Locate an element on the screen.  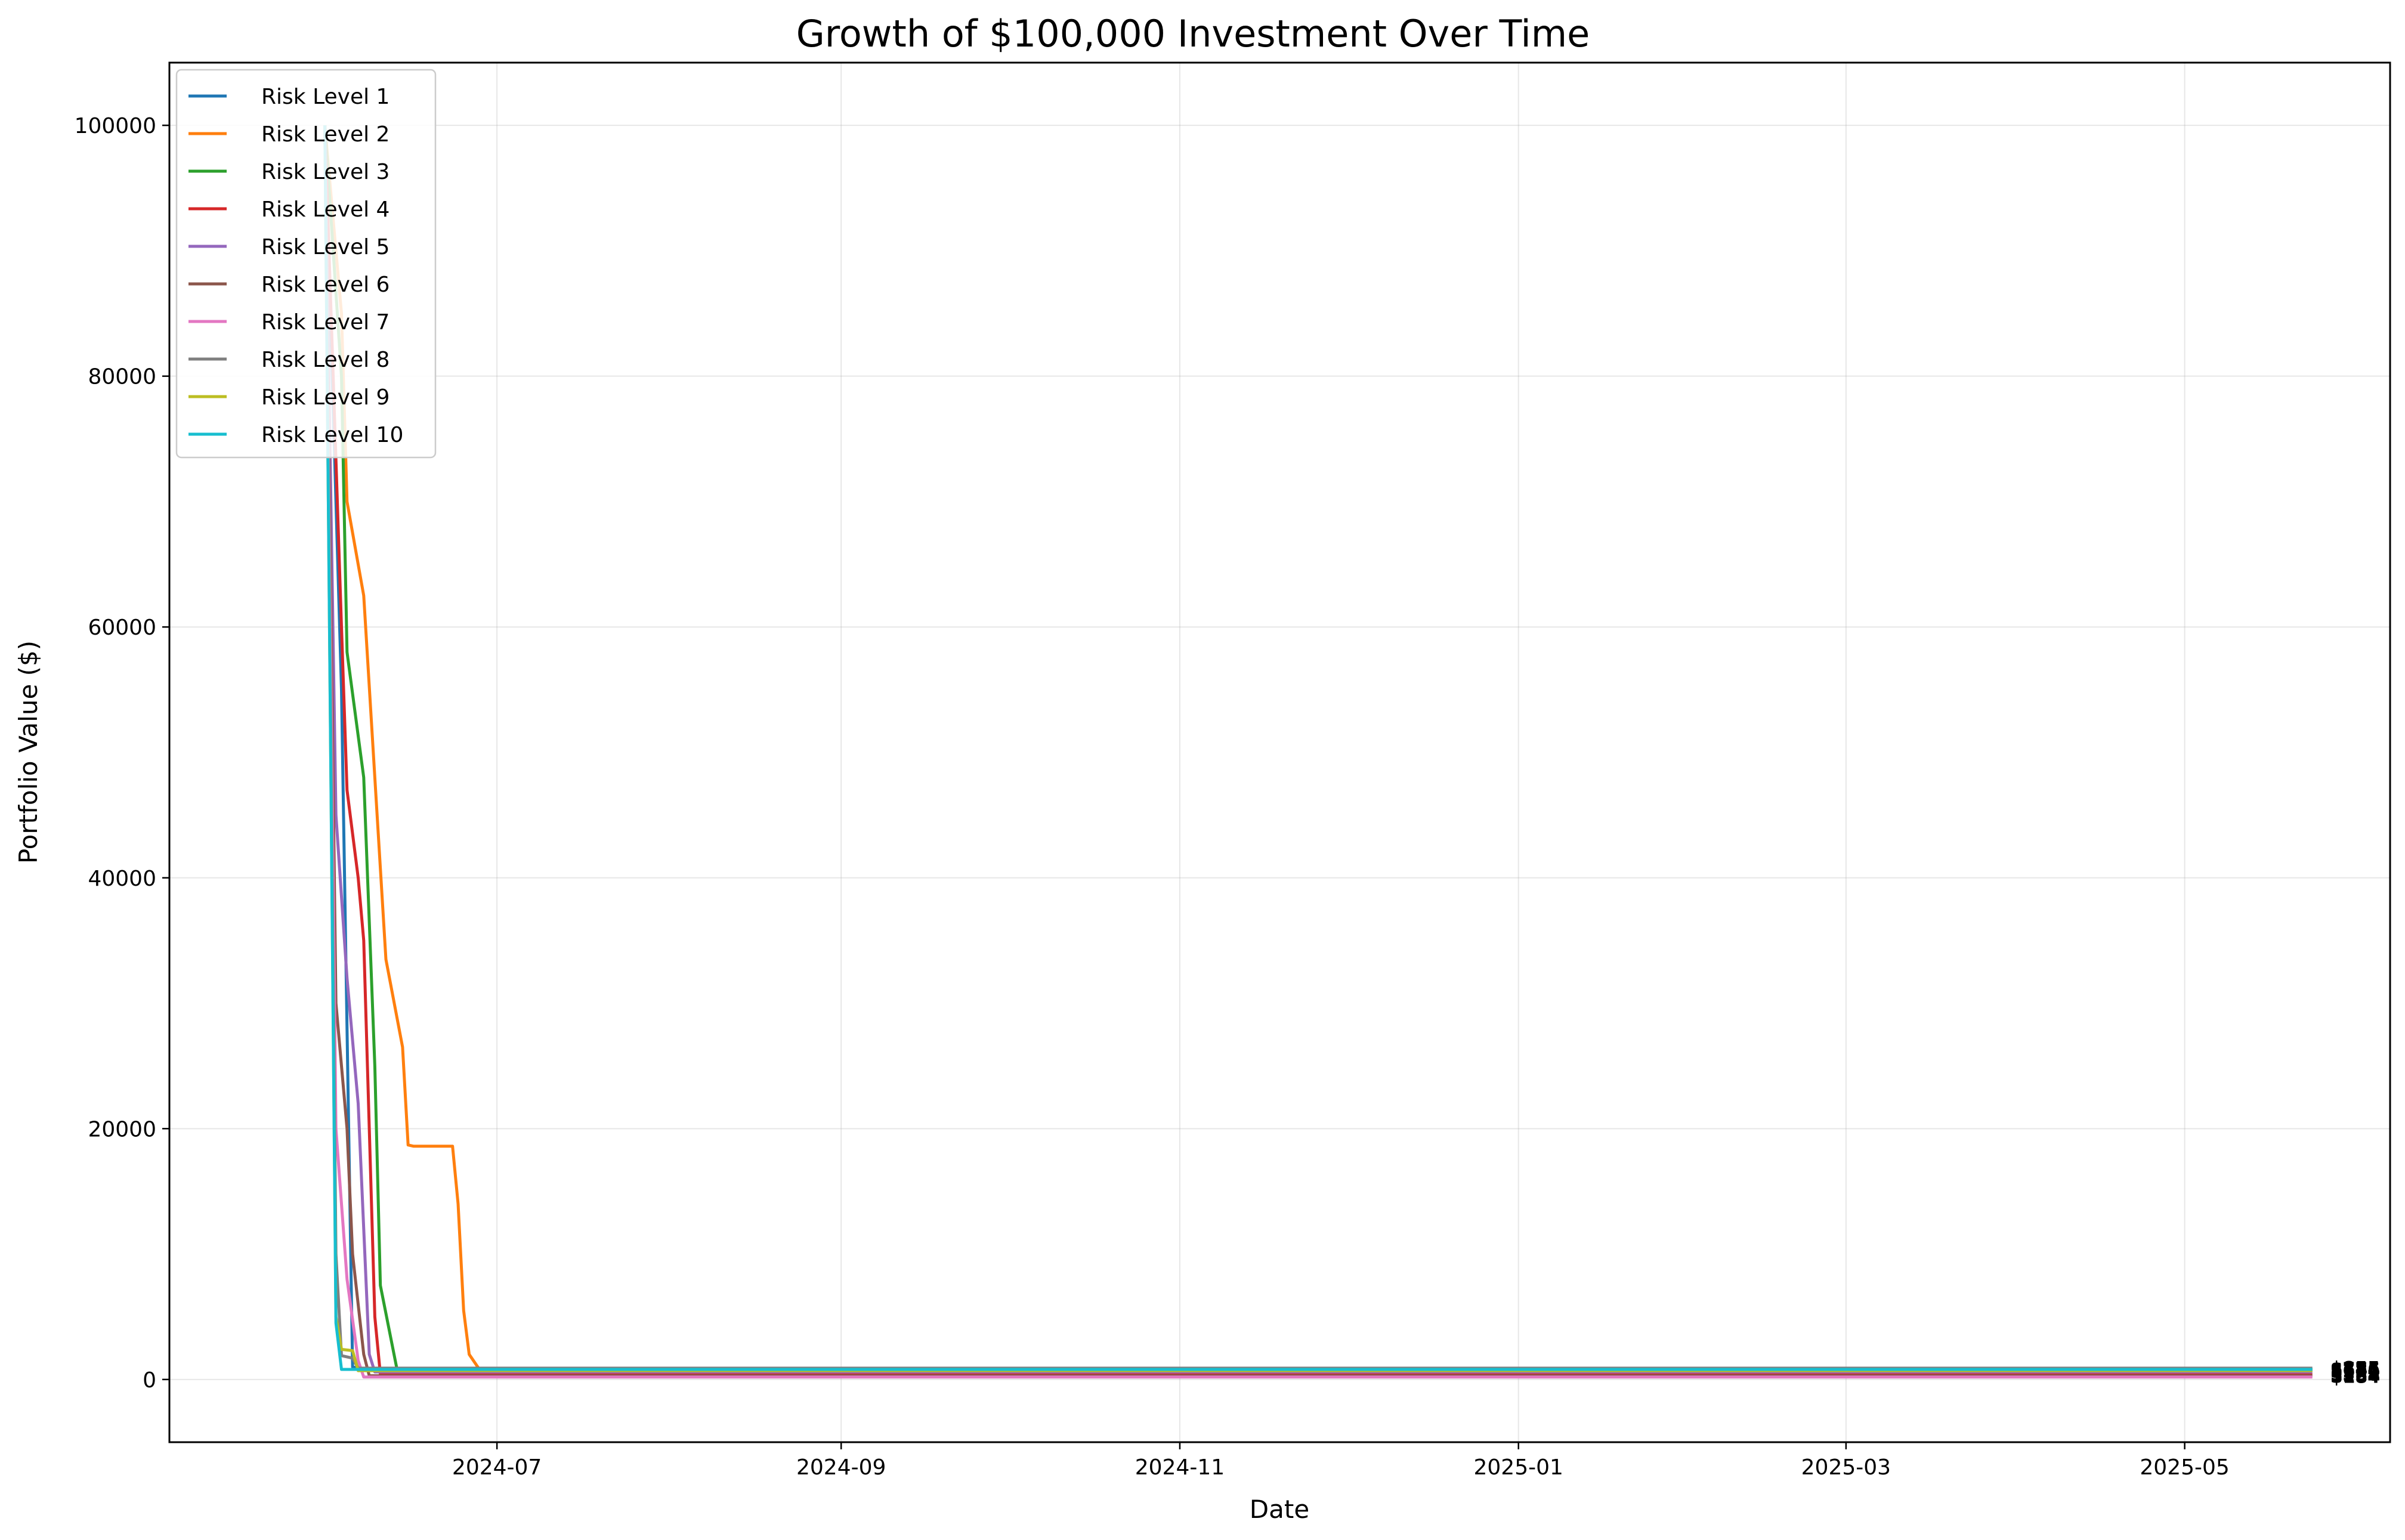
legend-label: Risk Level 1 is located at coordinates (325, 97).